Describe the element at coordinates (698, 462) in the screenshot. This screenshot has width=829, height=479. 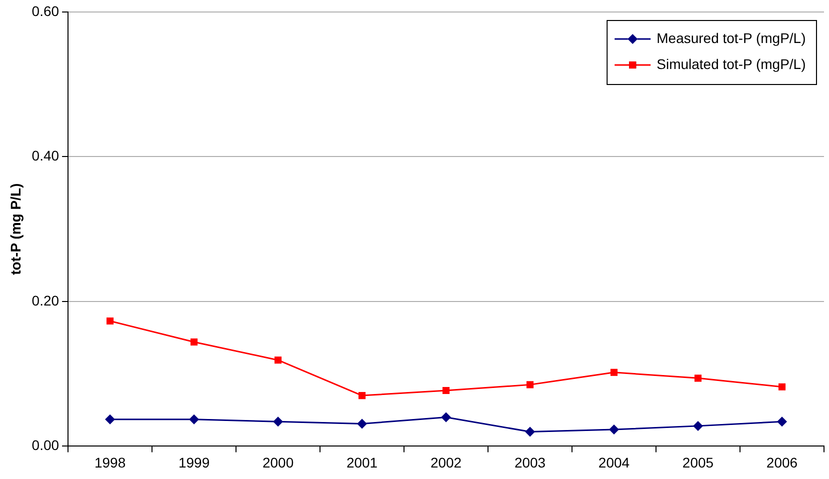
I see `x-tick-label: 2005` at that location.